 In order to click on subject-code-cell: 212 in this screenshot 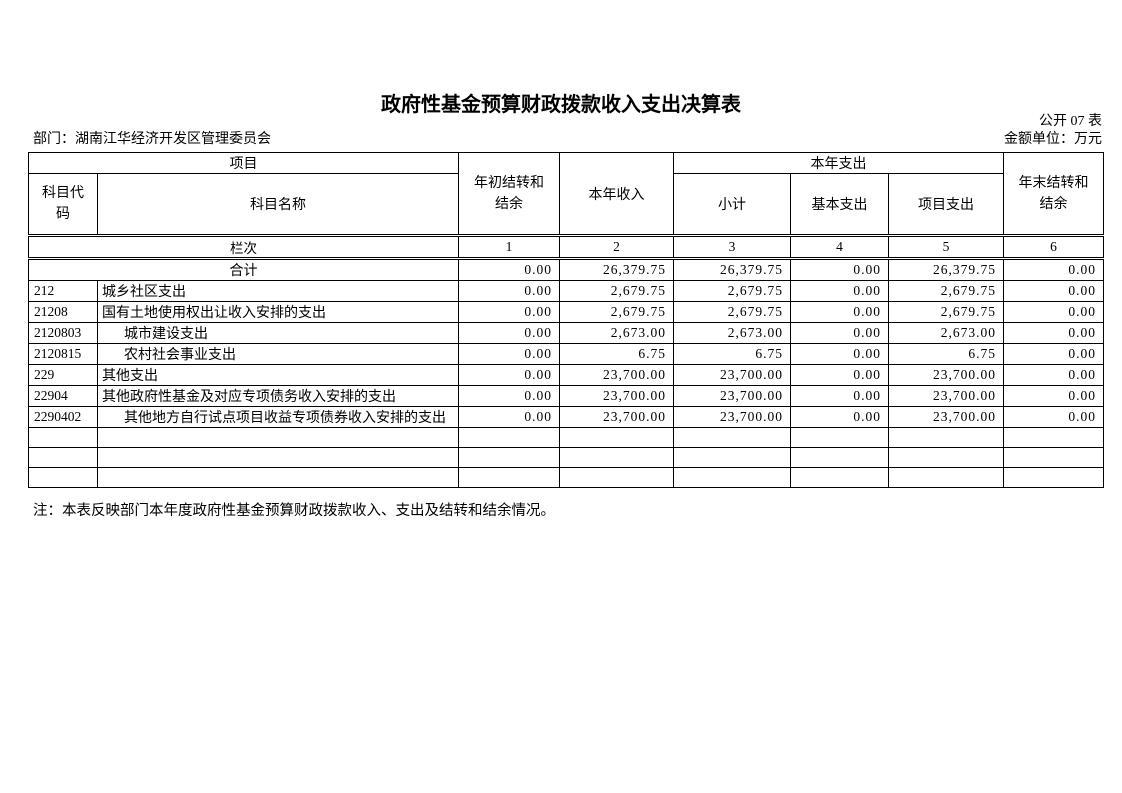, I will do `click(63, 291)`.